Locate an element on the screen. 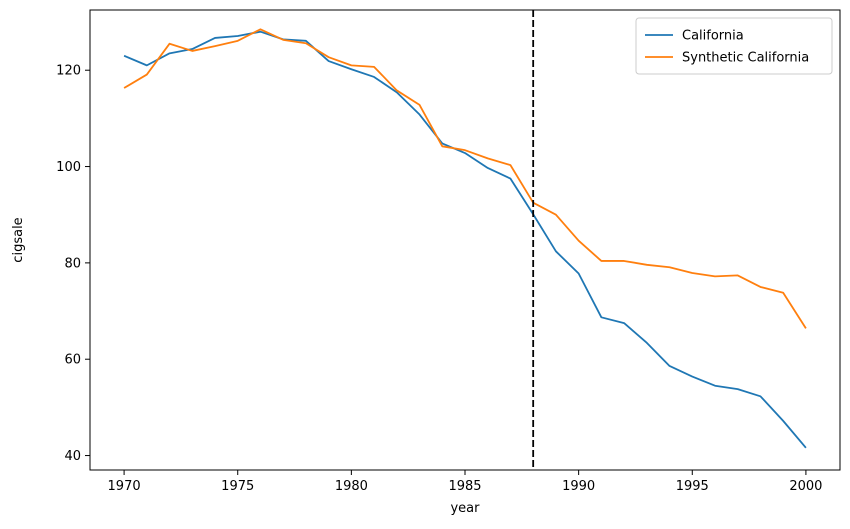 The height and width of the screenshot is (529, 850). y-tick-label: 120 is located at coordinates (68, 71).